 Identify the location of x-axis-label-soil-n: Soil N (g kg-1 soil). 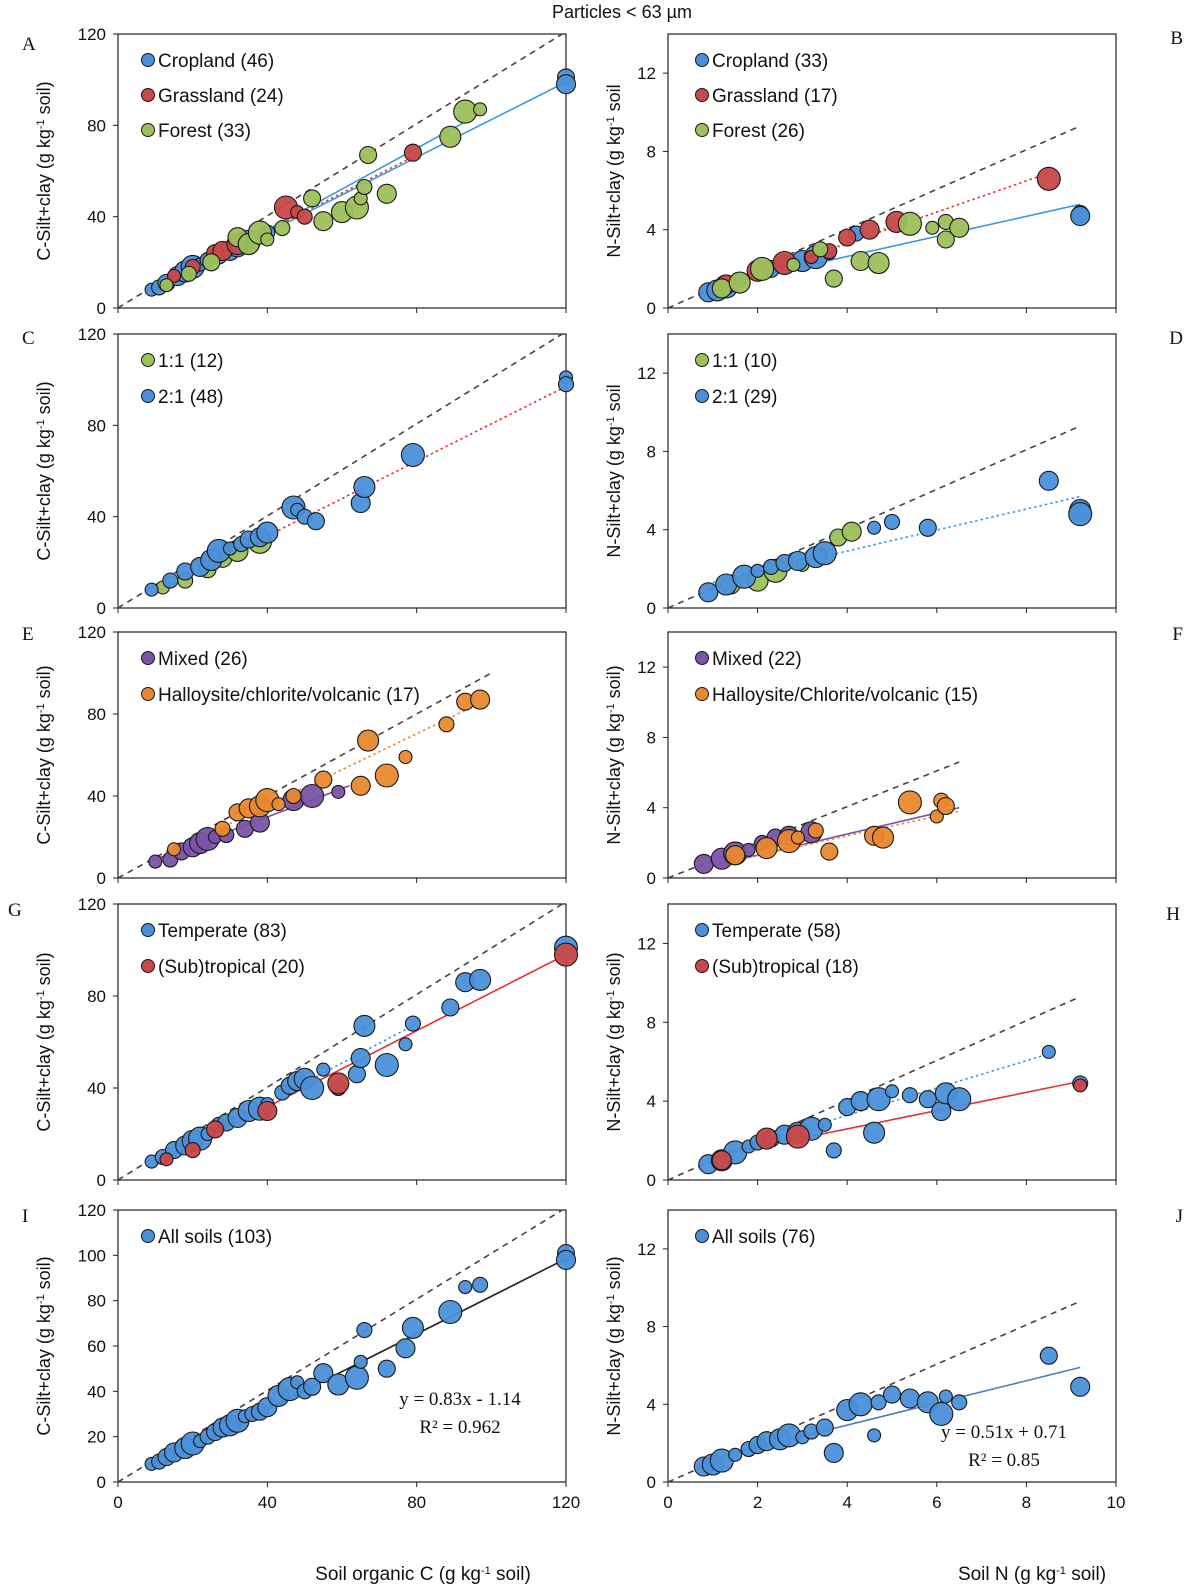
(1032, 1574).